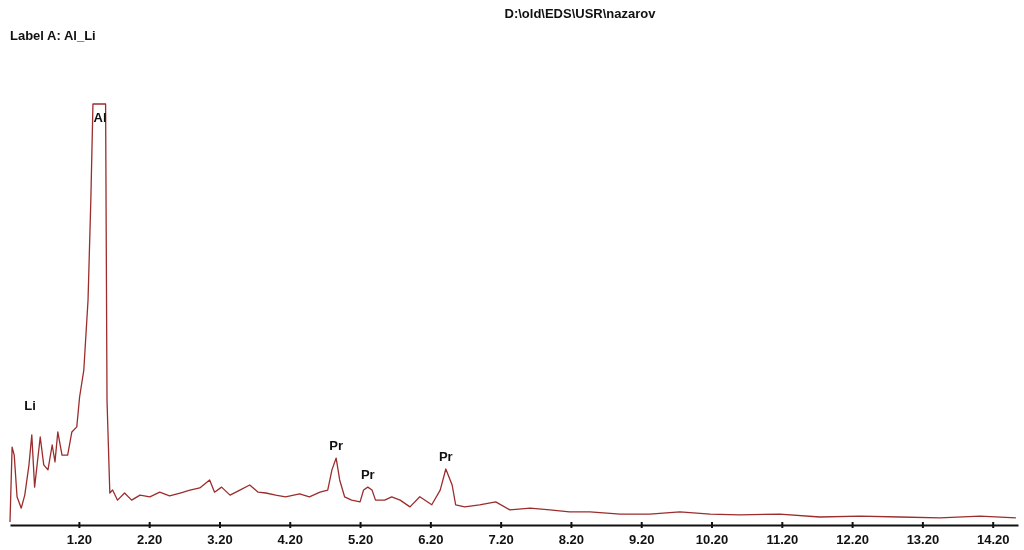 This screenshot has width=1024, height=550. What do you see at coordinates (53, 35) in the screenshot?
I see `chart-subtitle: Label A: Al_Li` at bounding box center [53, 35].